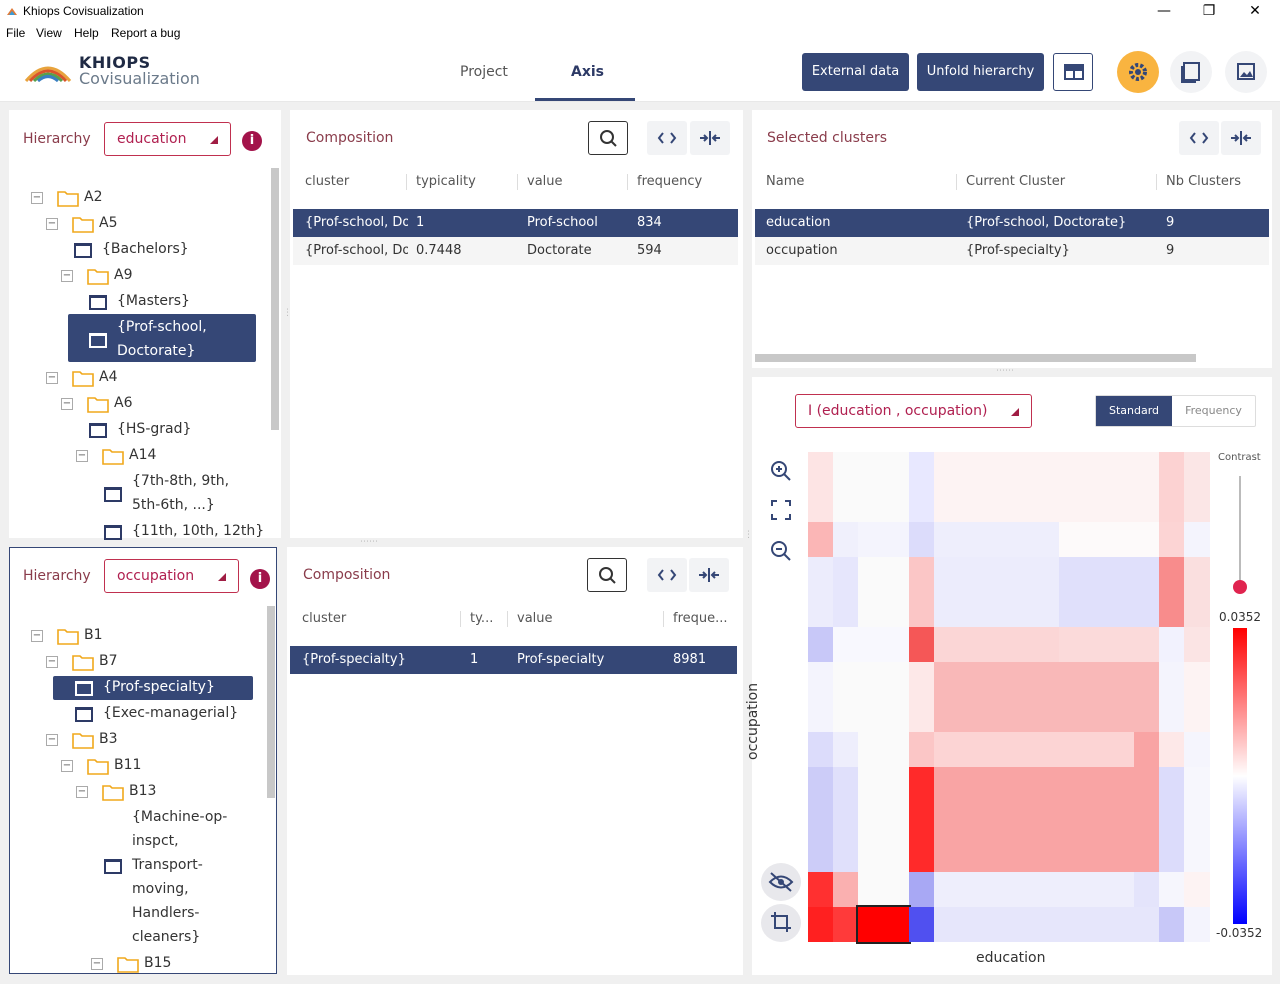 This screenshot has height=984, width=1280. I want to click on info-icon: i, so click(260, 579).